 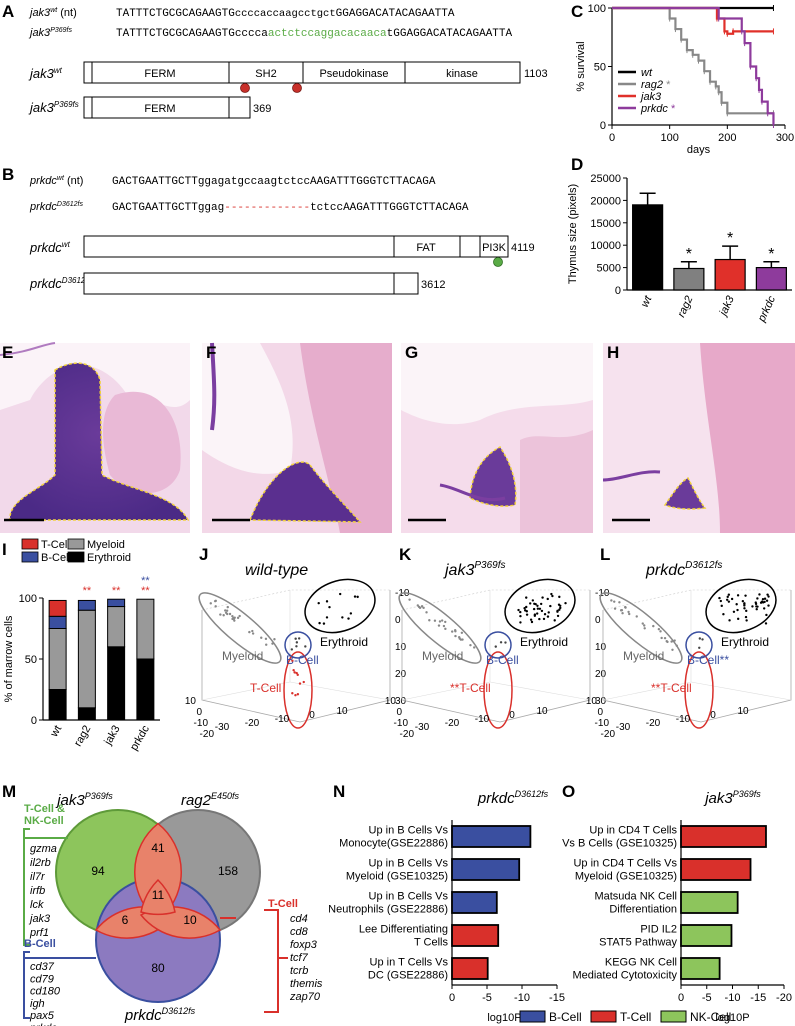 What do you see at coordinates (116, 683) in the screenshot?
I see `stacked-segment-Erythroid` at bounding box center [116, 683].